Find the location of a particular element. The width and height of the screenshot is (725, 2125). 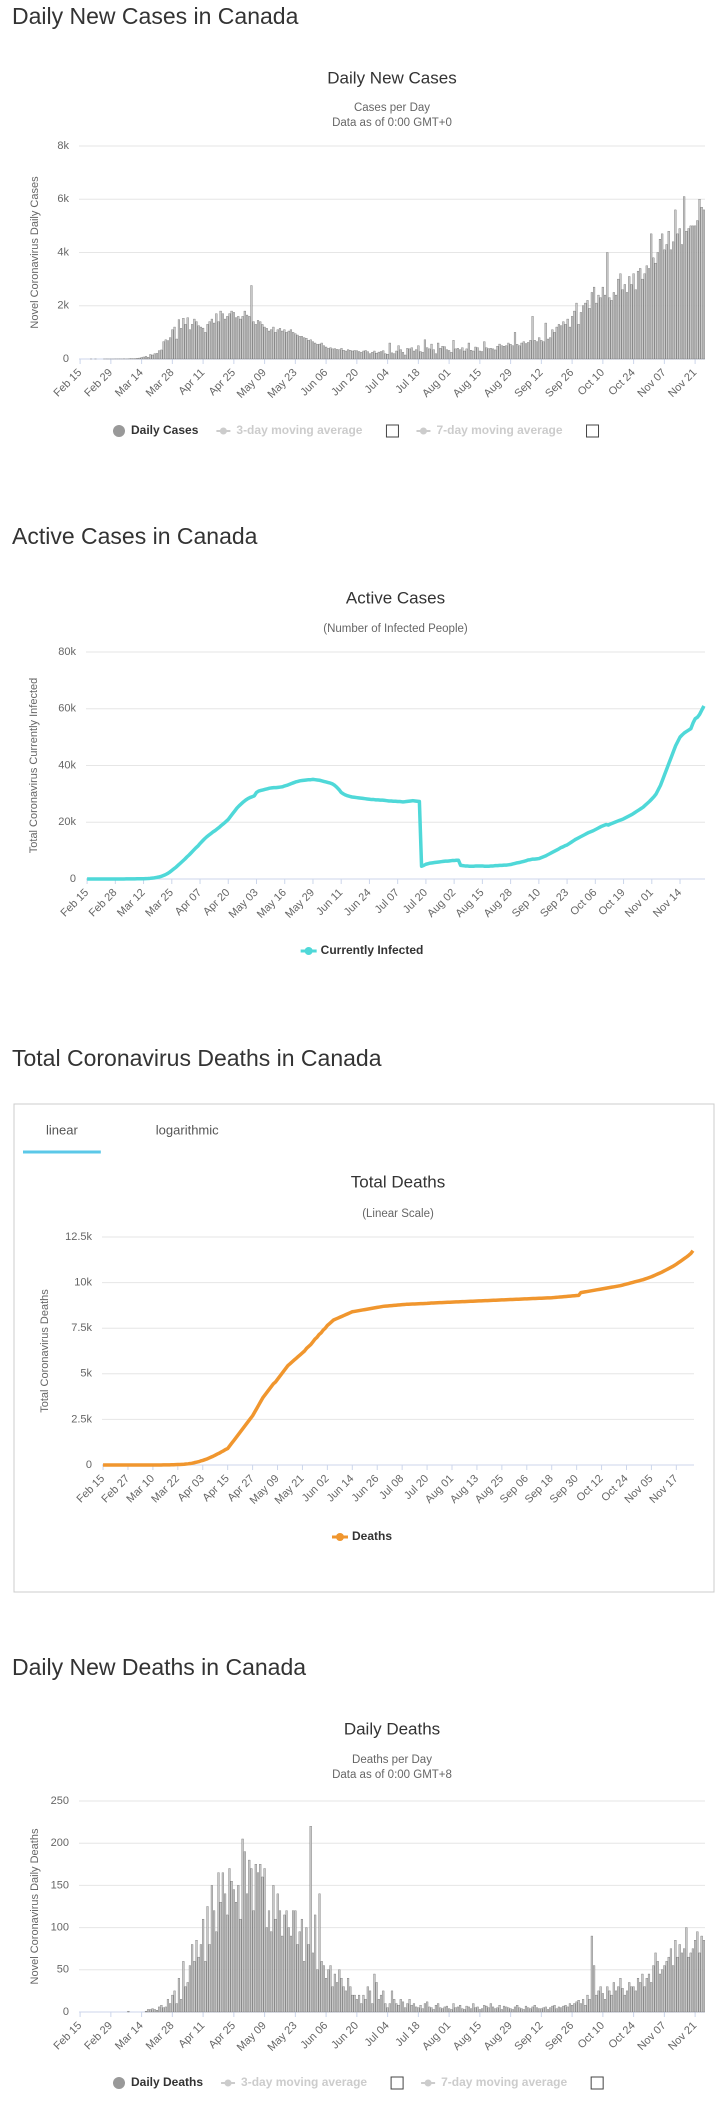

x-tick-label: May 09 is located at coordinates (252, 2037).